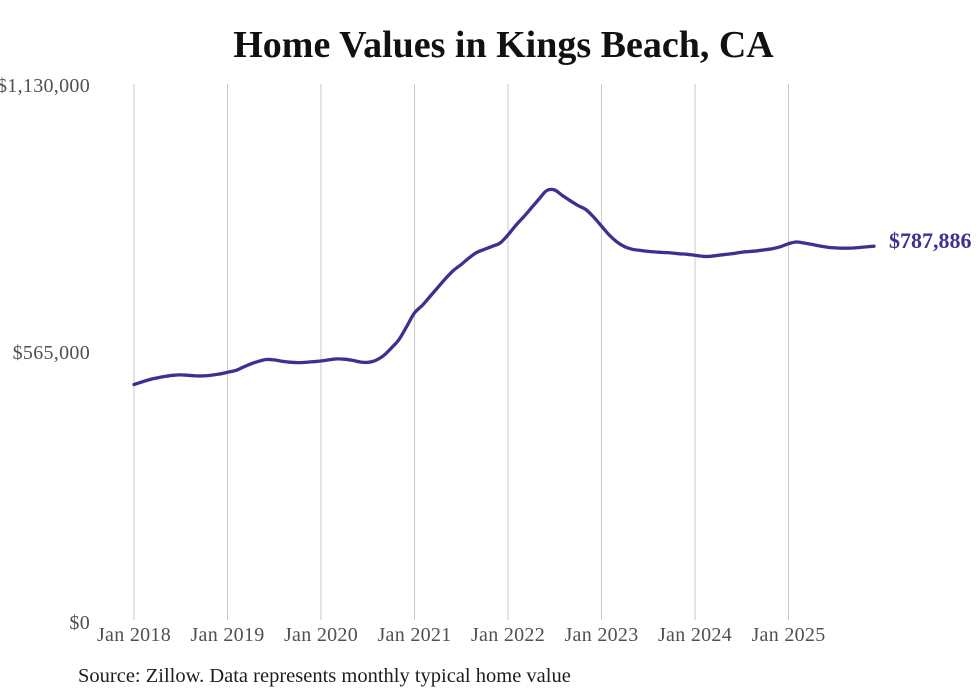 This screenshot has height=699, width=980. I want to click on svg-text: Jan 2018, so click(134, 635).